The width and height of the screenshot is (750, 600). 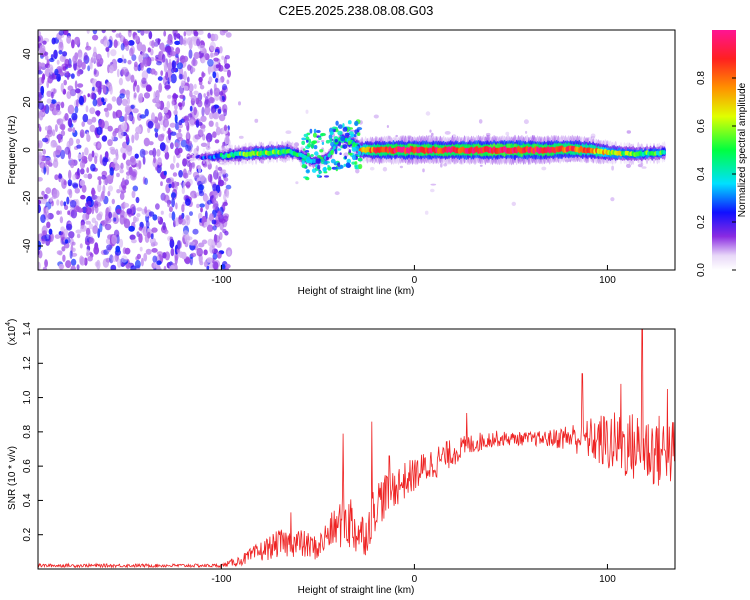 I want to click on spectrogram-x-ticks: -100 0 100, so click(x=413, y=275).